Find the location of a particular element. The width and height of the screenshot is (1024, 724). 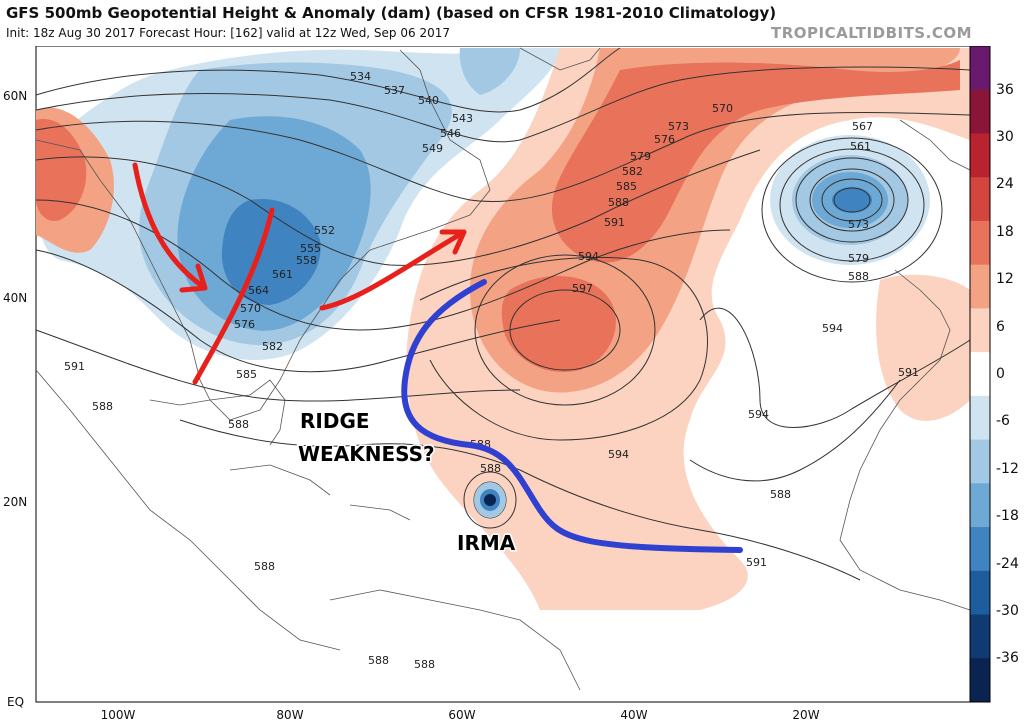

contour-label: 558 is located at coordinates (306, 260).